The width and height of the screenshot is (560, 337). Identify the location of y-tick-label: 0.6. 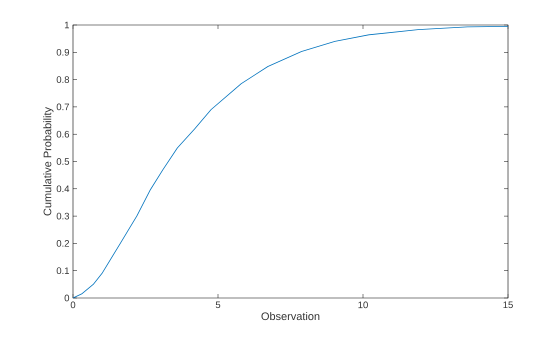
(63, 134).